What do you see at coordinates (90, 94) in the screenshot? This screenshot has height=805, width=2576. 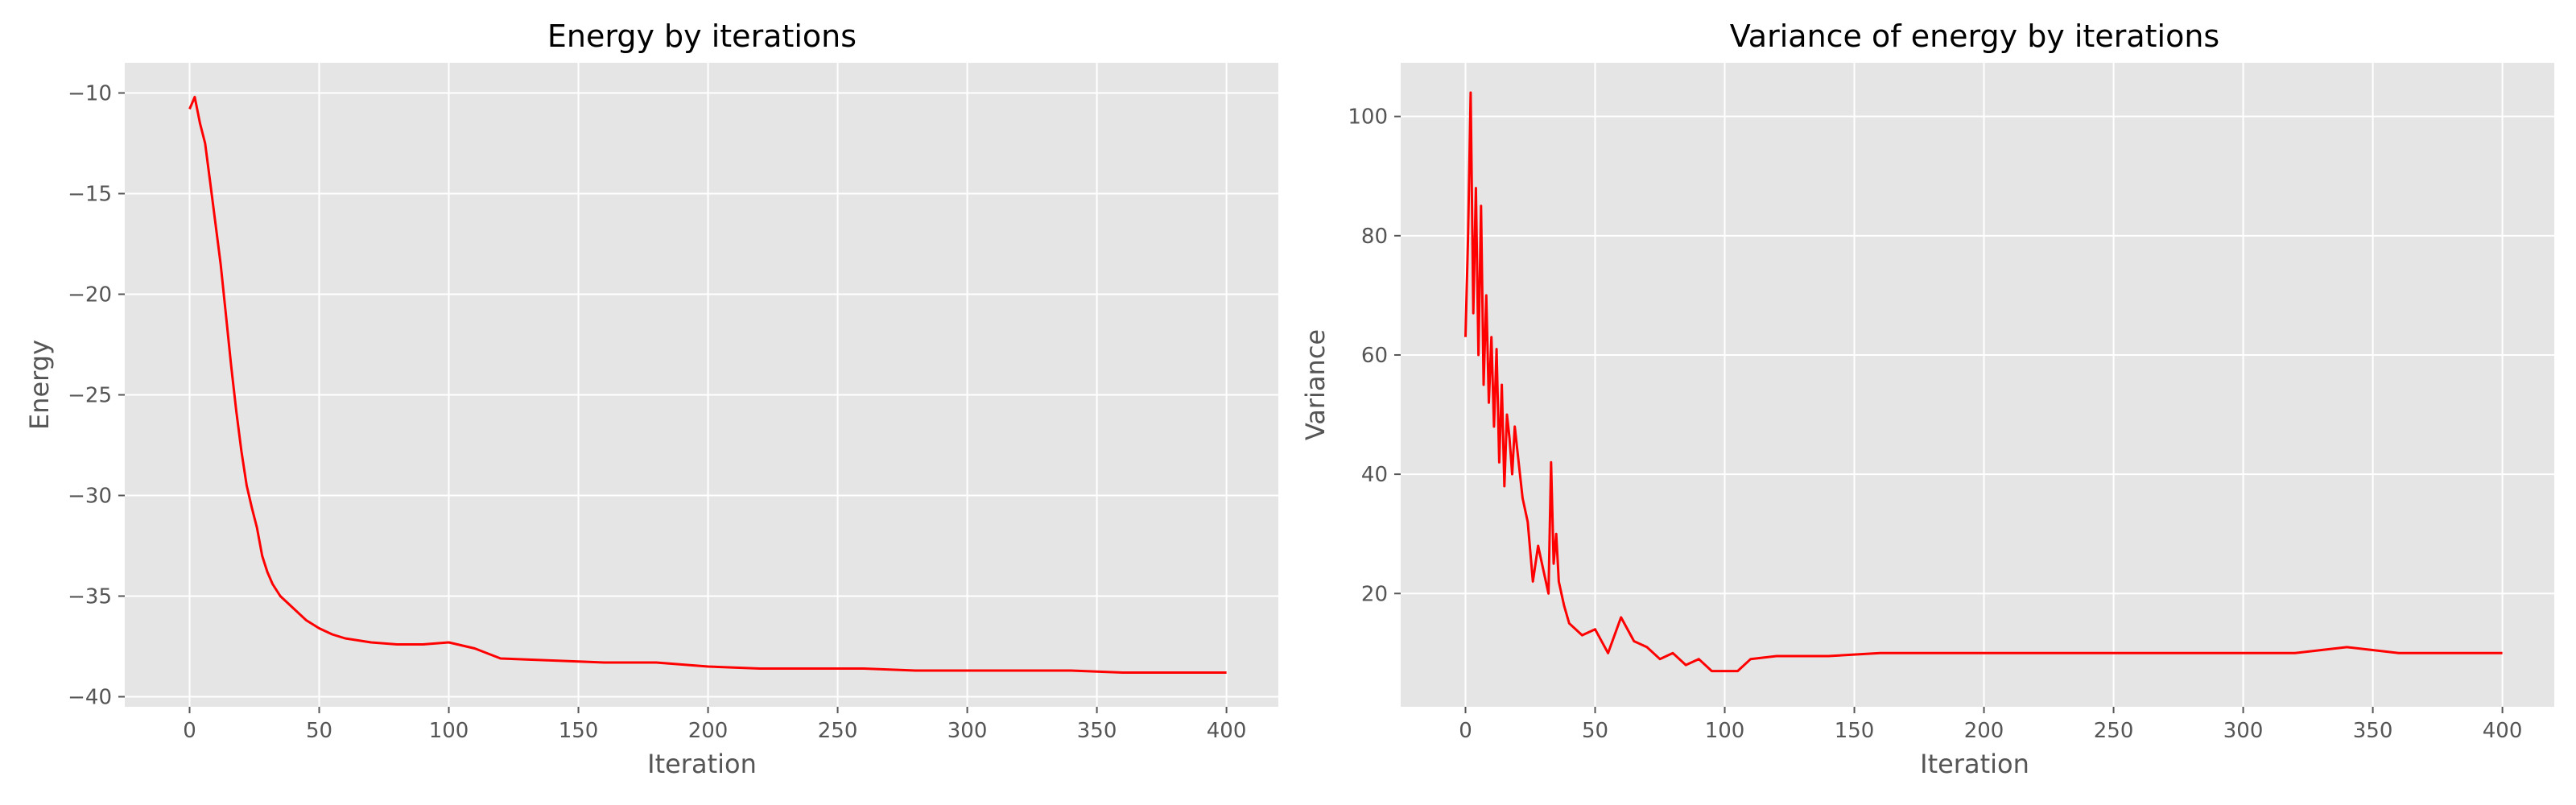 I see `y-tick-label: −10` at bounding box center [90, 94].